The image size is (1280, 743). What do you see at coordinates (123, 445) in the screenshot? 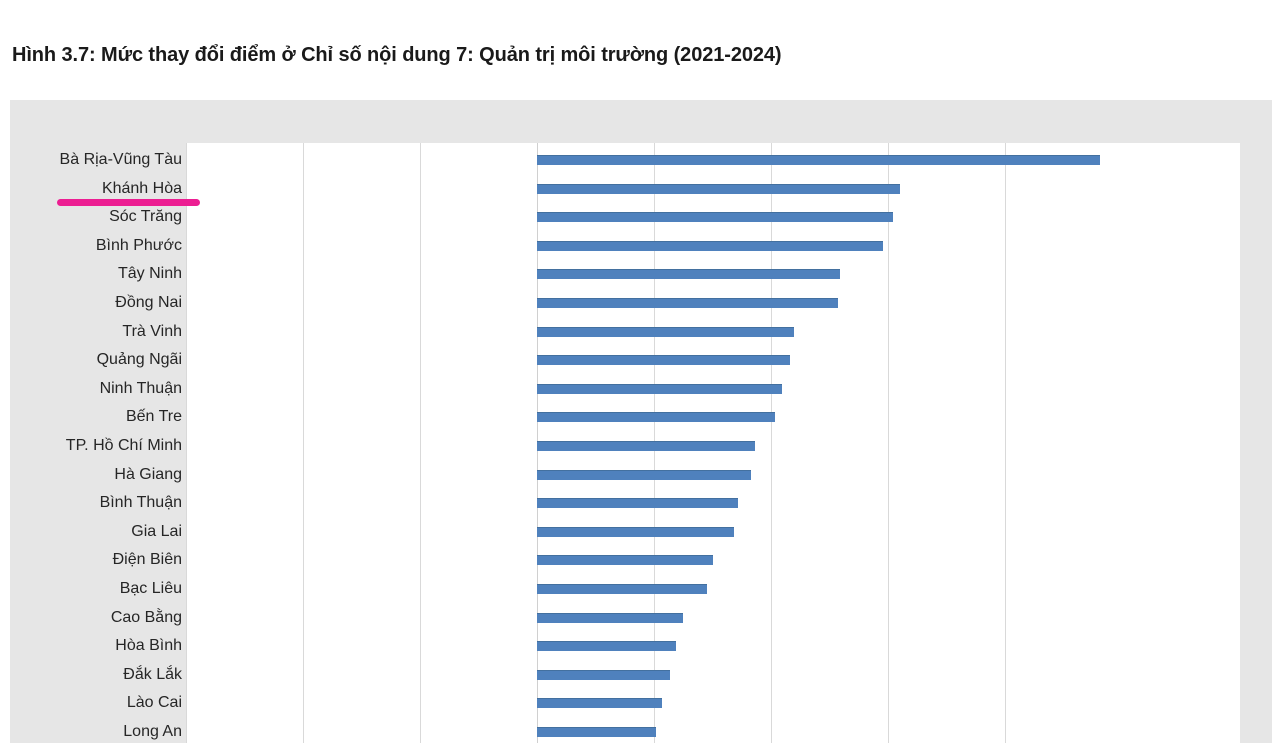
I see `category-label: TP. Hồ Chí Minh` at bounding box center [123, 445].